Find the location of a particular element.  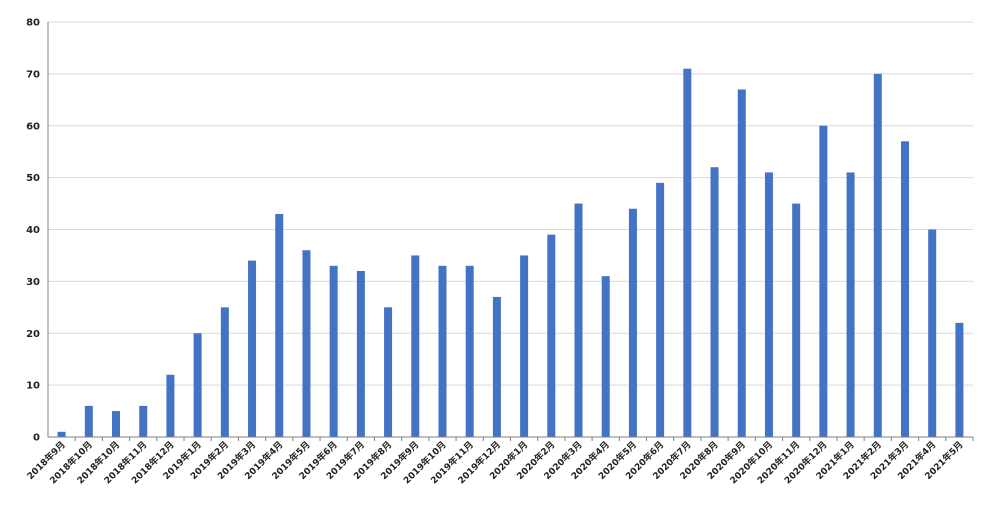

y-tick-label: 40 is located at coordinates (33, 230).